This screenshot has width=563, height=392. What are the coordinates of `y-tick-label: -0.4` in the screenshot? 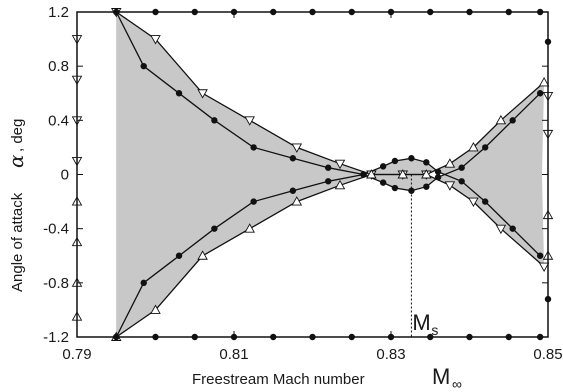 It's located at (56, 229).